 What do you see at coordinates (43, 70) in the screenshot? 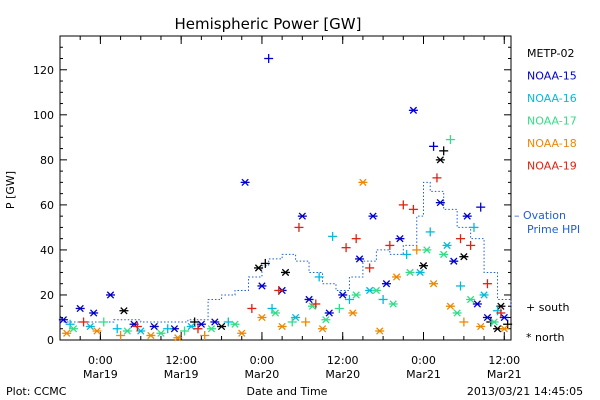
I see `y-tick-label: 120` at bounding box center [43, 70].